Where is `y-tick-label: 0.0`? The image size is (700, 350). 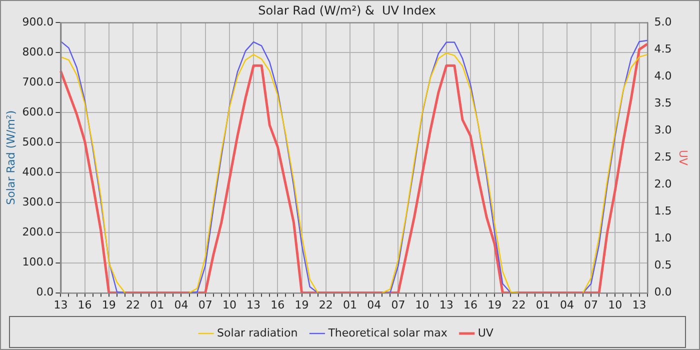
y-tick-label: 0.0 is located at coordinates (45, 292).